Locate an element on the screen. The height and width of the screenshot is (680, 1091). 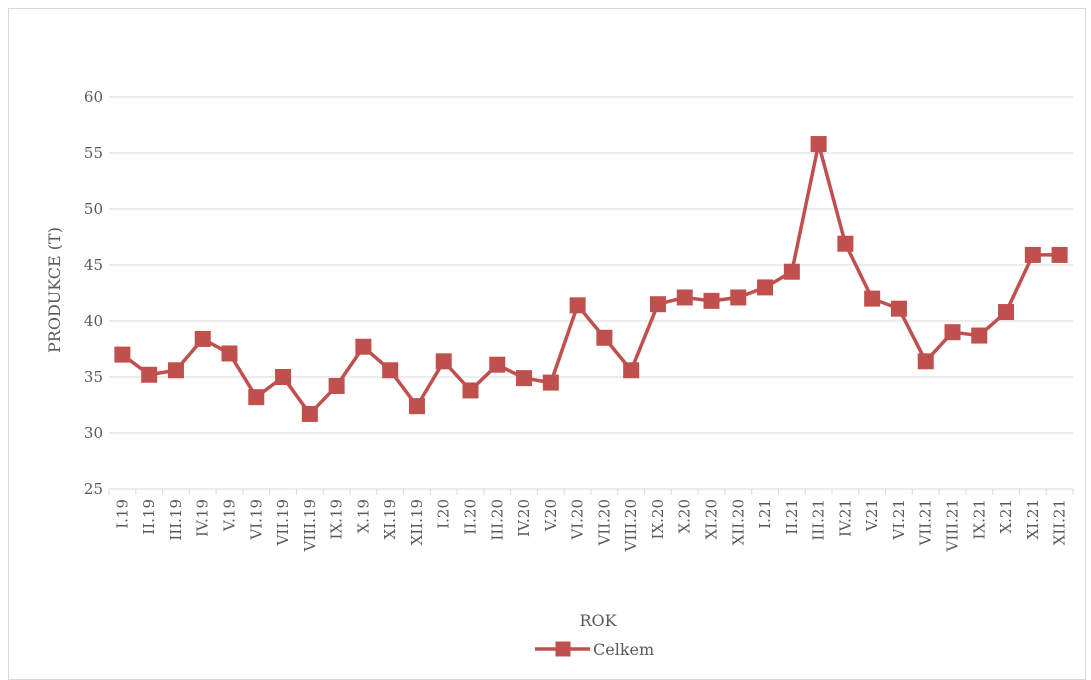
x-tick-label: I.19 is located at coordinates (122, 514).